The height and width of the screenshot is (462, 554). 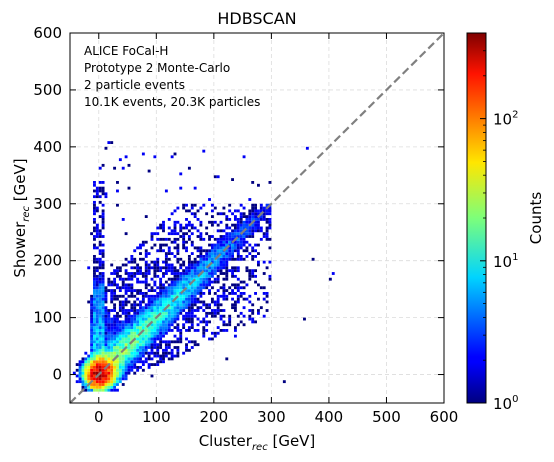 I want to click on heatmap-cell-2021, so click(x=284, y=382).